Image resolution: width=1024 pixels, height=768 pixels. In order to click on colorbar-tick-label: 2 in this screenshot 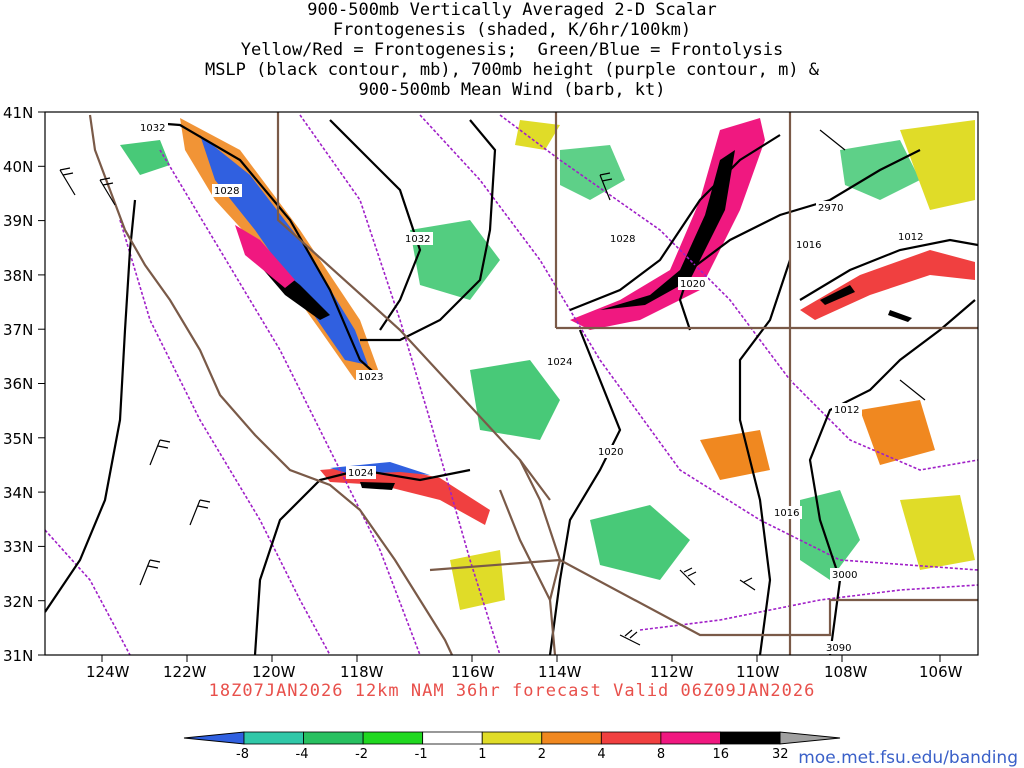, I will do `click(542, 754)`.